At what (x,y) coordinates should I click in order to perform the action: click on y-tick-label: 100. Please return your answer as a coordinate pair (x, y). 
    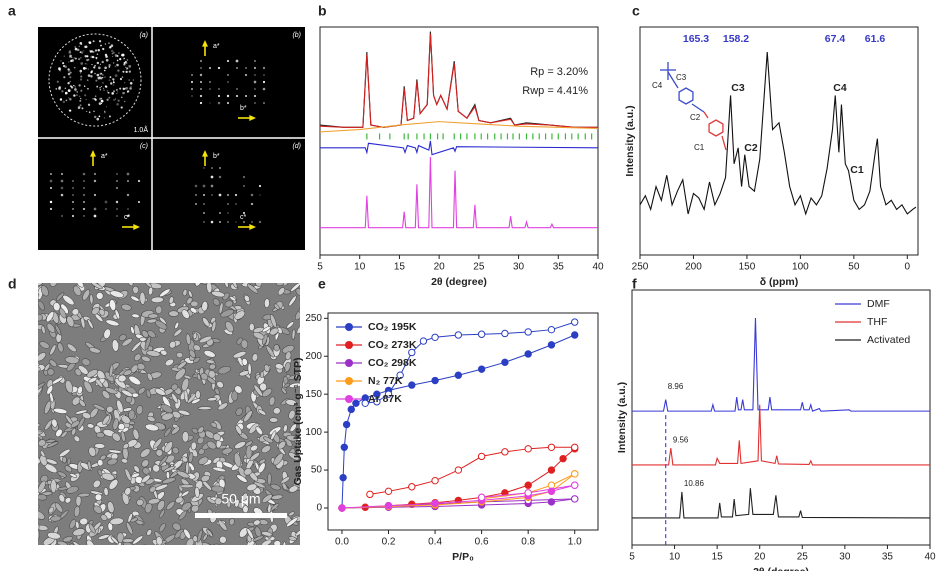
    Looking at the image, I should click on (313, 432).